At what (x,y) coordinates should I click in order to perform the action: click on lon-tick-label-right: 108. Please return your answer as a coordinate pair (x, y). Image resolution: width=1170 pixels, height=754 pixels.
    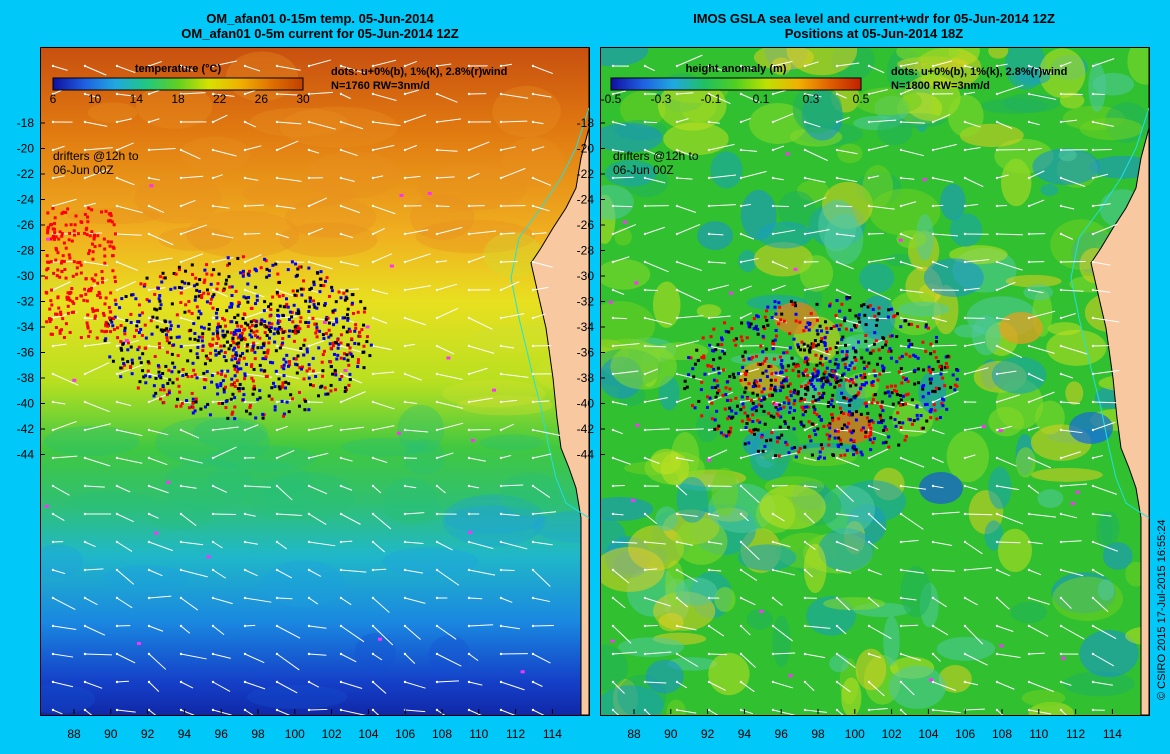
    Looking at the image, I should click on (1002, 734).